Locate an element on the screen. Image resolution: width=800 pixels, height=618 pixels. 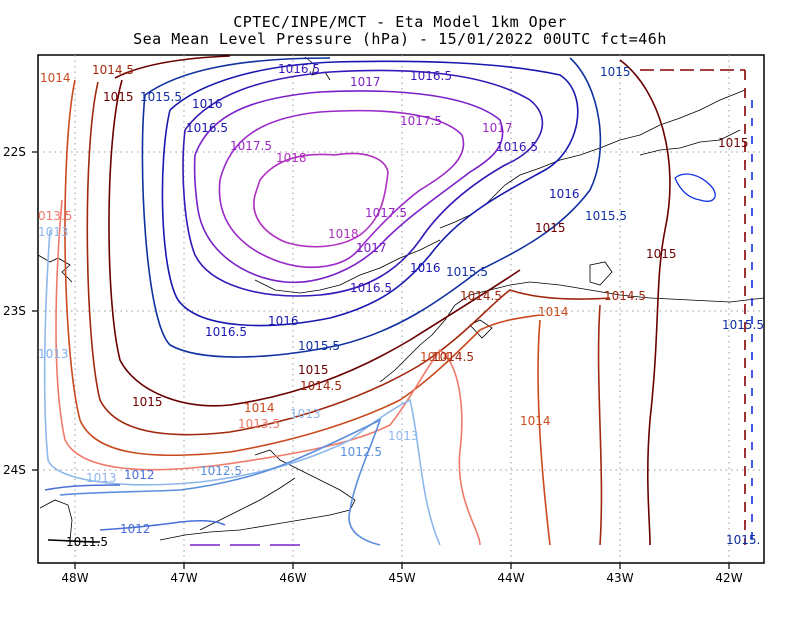
y-tick-label: 24S is located at coordinates (14, 470).